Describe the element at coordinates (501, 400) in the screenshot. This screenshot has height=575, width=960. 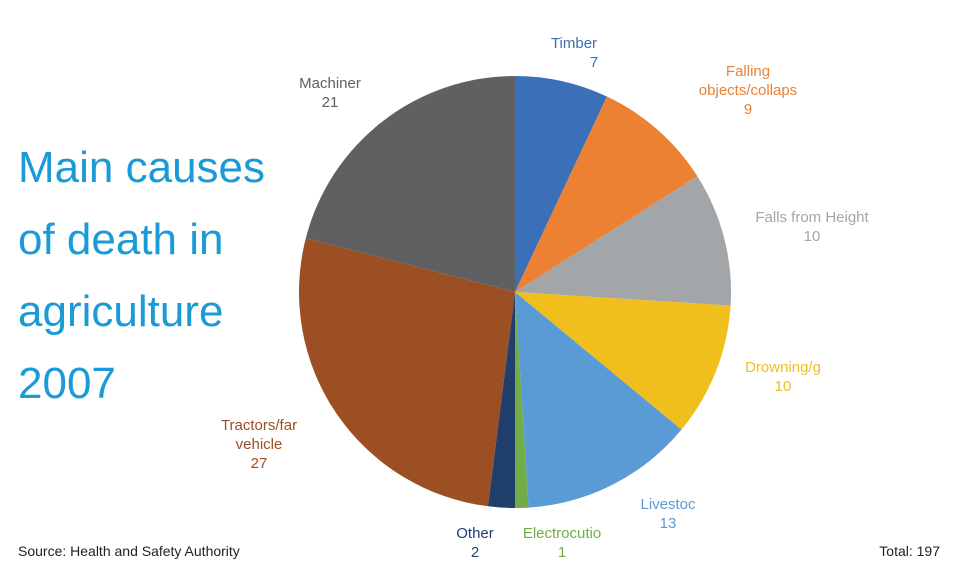
I see `pie-slice-other` at that location.